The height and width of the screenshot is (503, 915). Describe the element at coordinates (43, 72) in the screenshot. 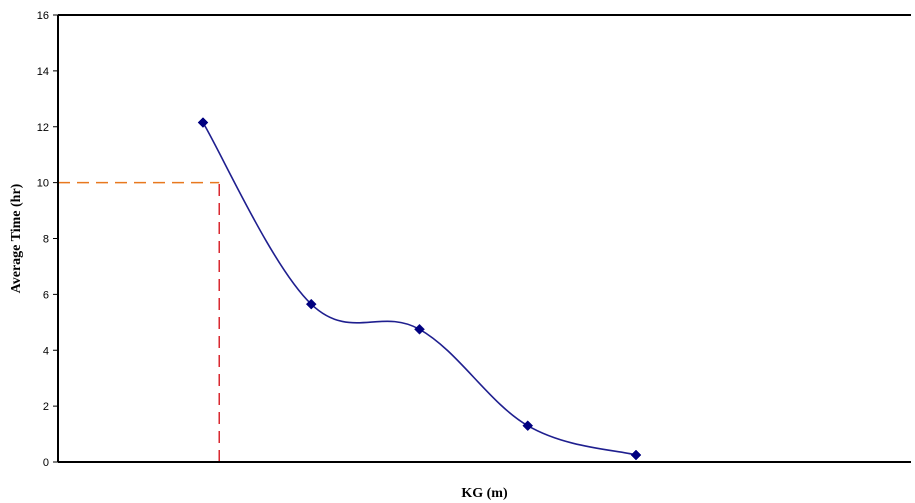

I see `y-tick-label: 14` at that location.